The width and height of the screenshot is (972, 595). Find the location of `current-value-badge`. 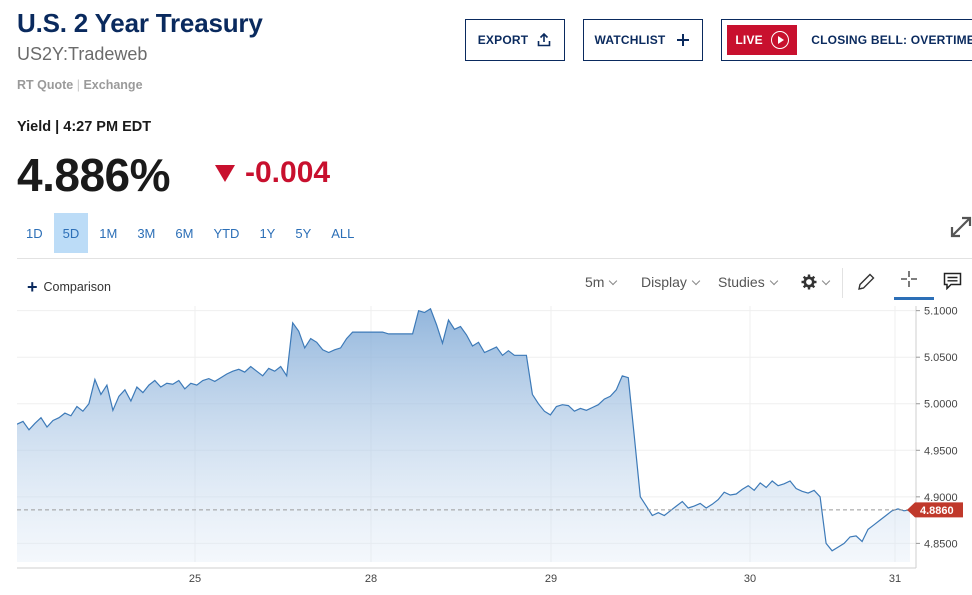

current-value-badge is located at coordinates (935, 510).